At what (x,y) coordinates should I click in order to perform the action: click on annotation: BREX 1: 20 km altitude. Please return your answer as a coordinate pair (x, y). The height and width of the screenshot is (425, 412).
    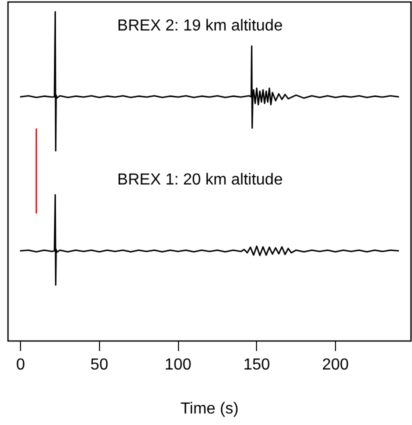
    Looking at the image, I should click on (200, 180).